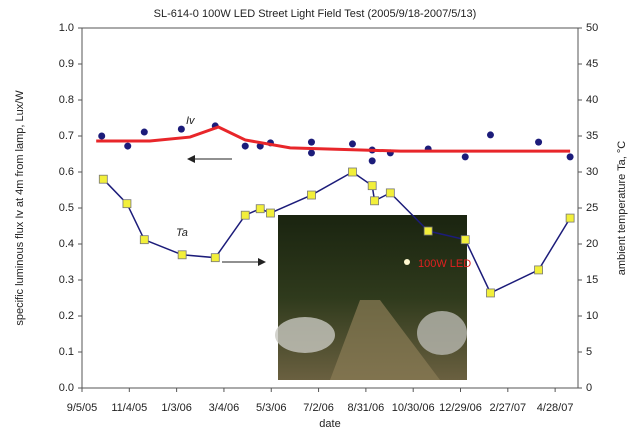 This screenshot has width=633, height=433. I want to click on y-tick-label: 0.9, so click(66, 64).